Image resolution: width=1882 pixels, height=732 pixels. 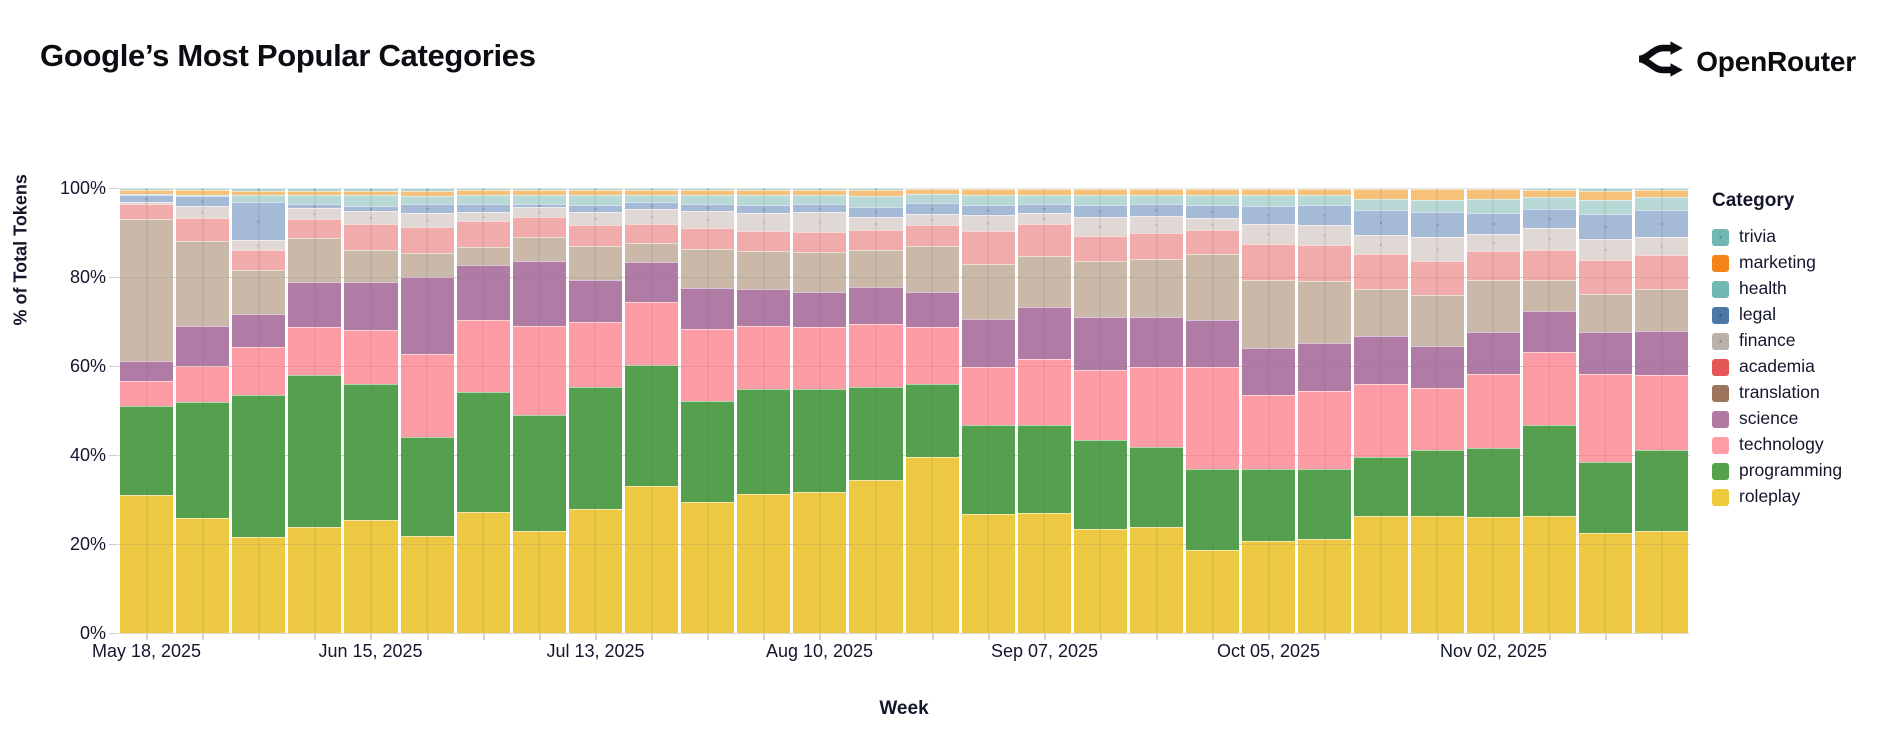 I want to click on legend-item-technology: technology, so click(x=1777, y=445).